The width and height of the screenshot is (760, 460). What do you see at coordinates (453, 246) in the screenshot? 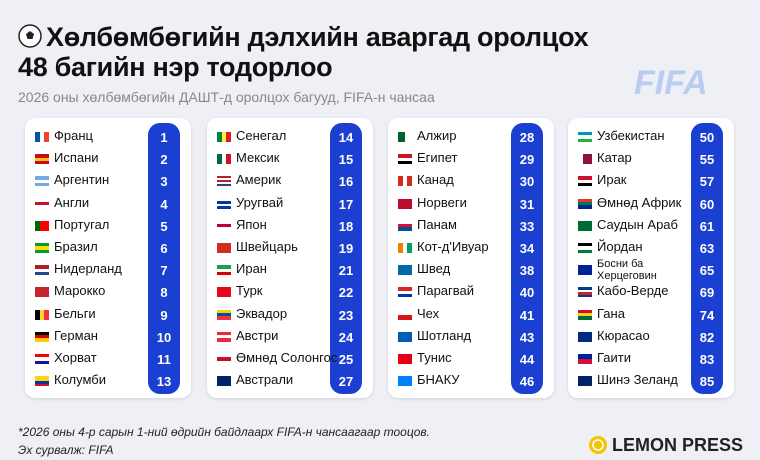
I see `team-name: Кот-д'Ивуар` at bounding box center [453, 246].